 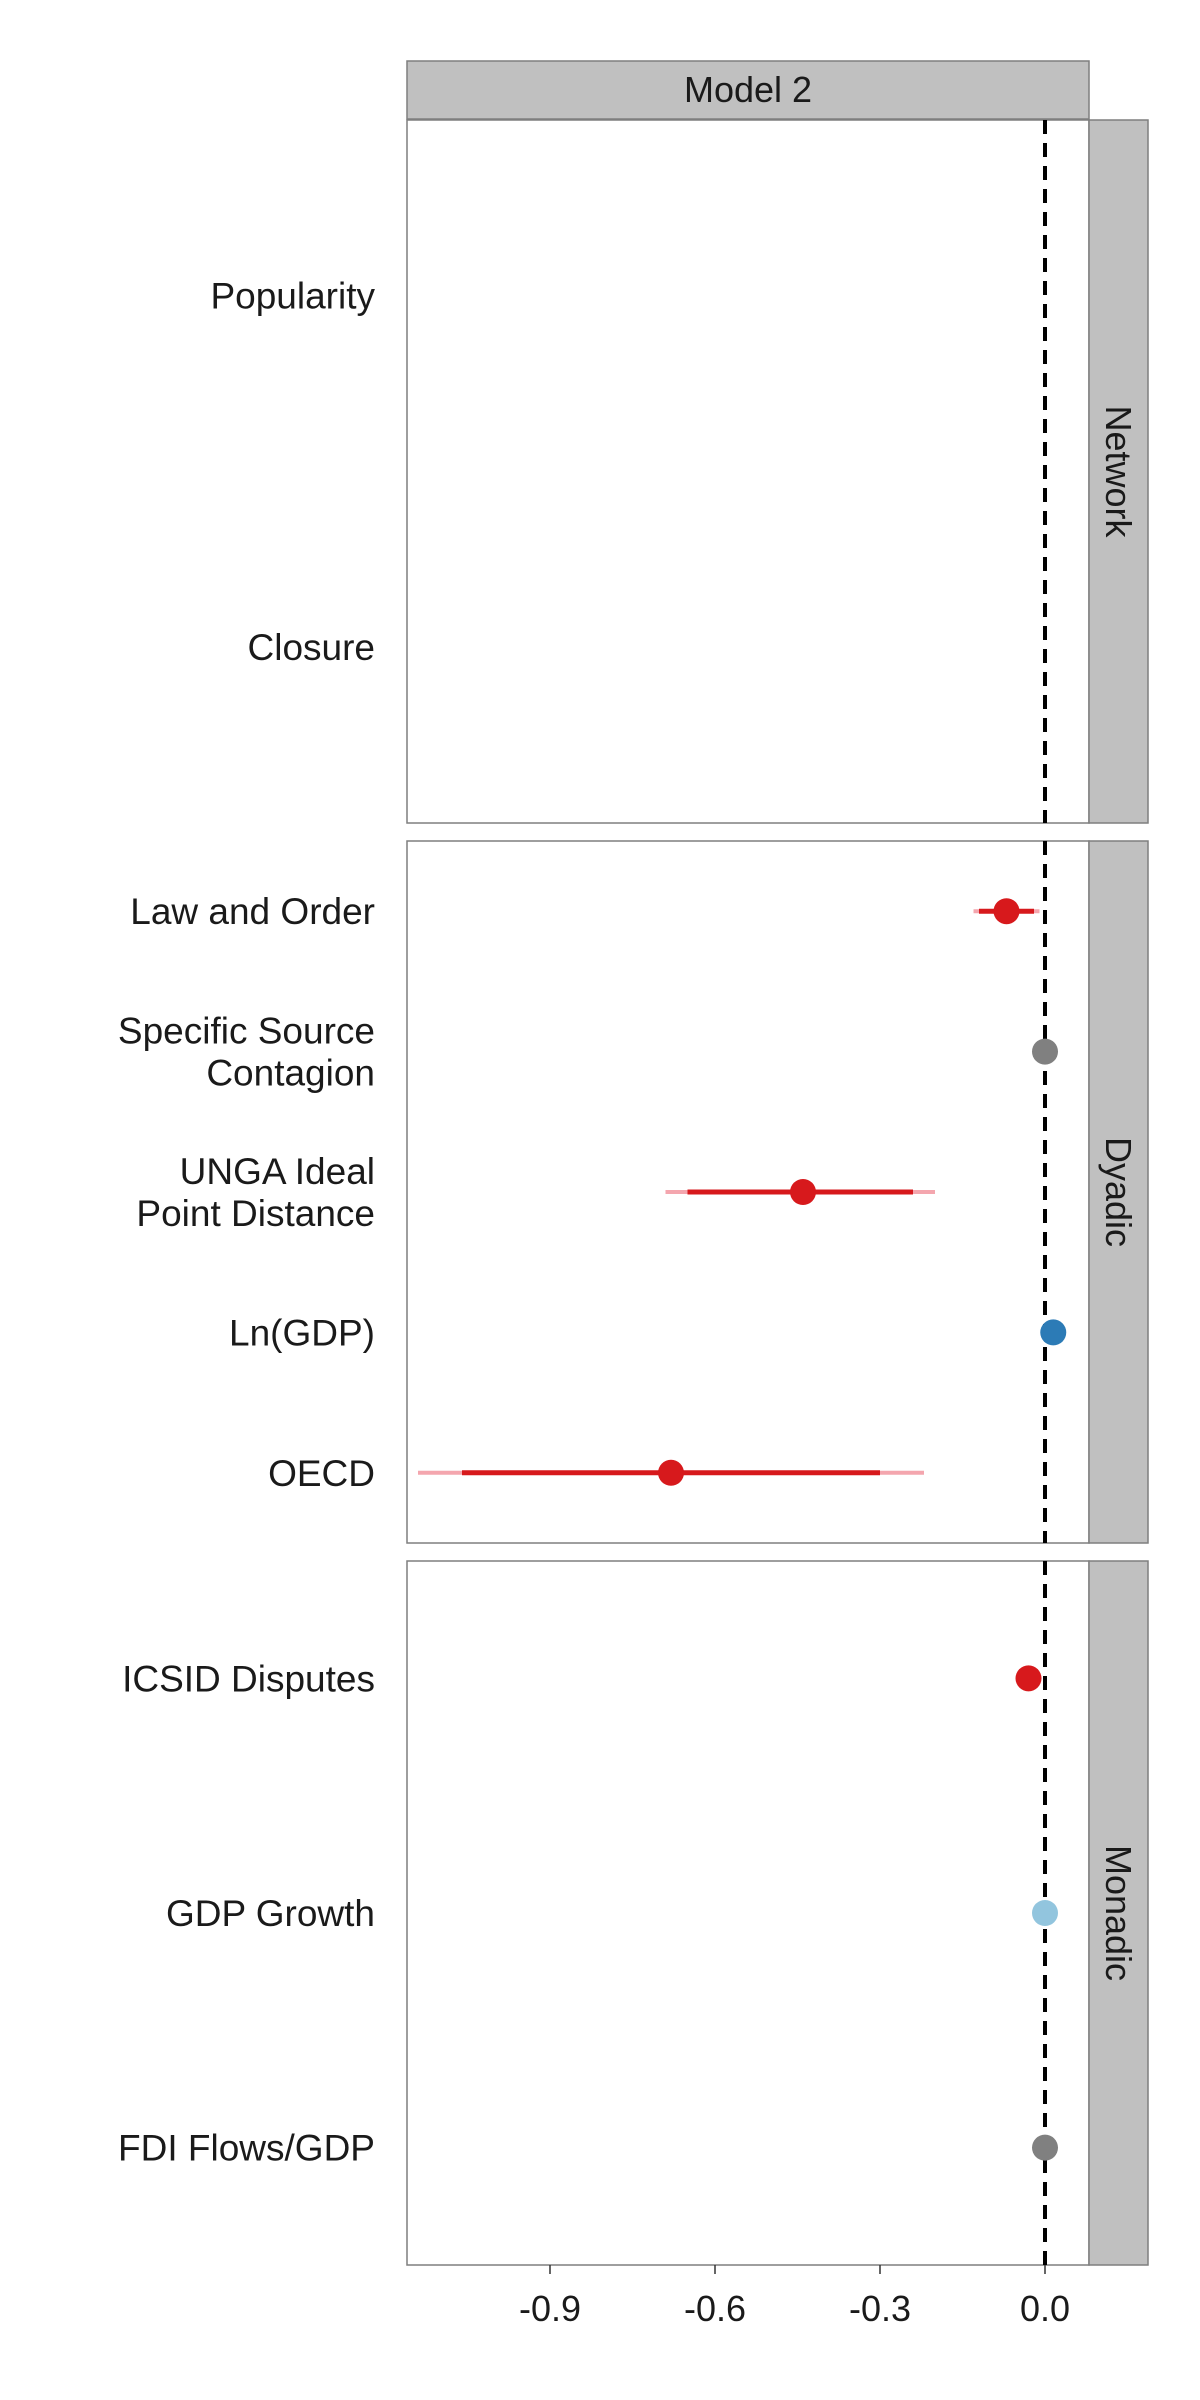 What do you see at coordinates (246, 1052) in the screenshot?
I see `row-label: Specific Source Contagion` at bounding box center [246, 1052].